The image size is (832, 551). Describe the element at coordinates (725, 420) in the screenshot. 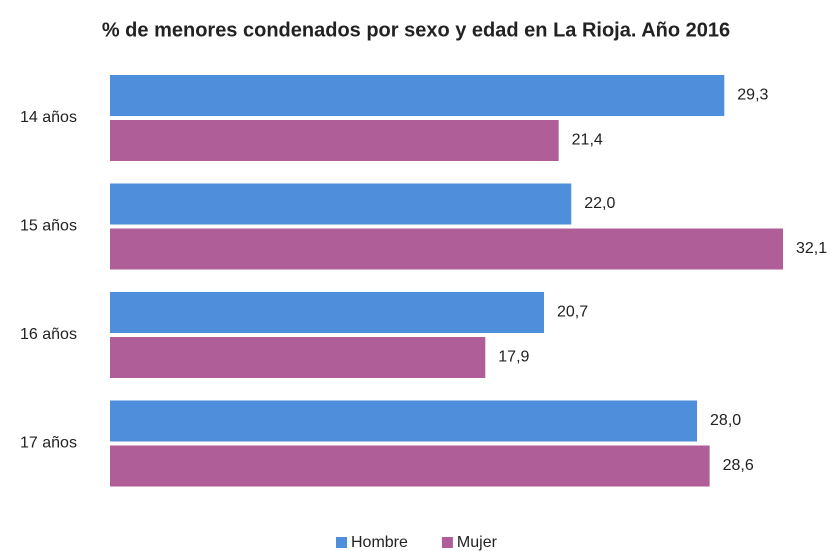

I see `value-label: 28,0` at that location.